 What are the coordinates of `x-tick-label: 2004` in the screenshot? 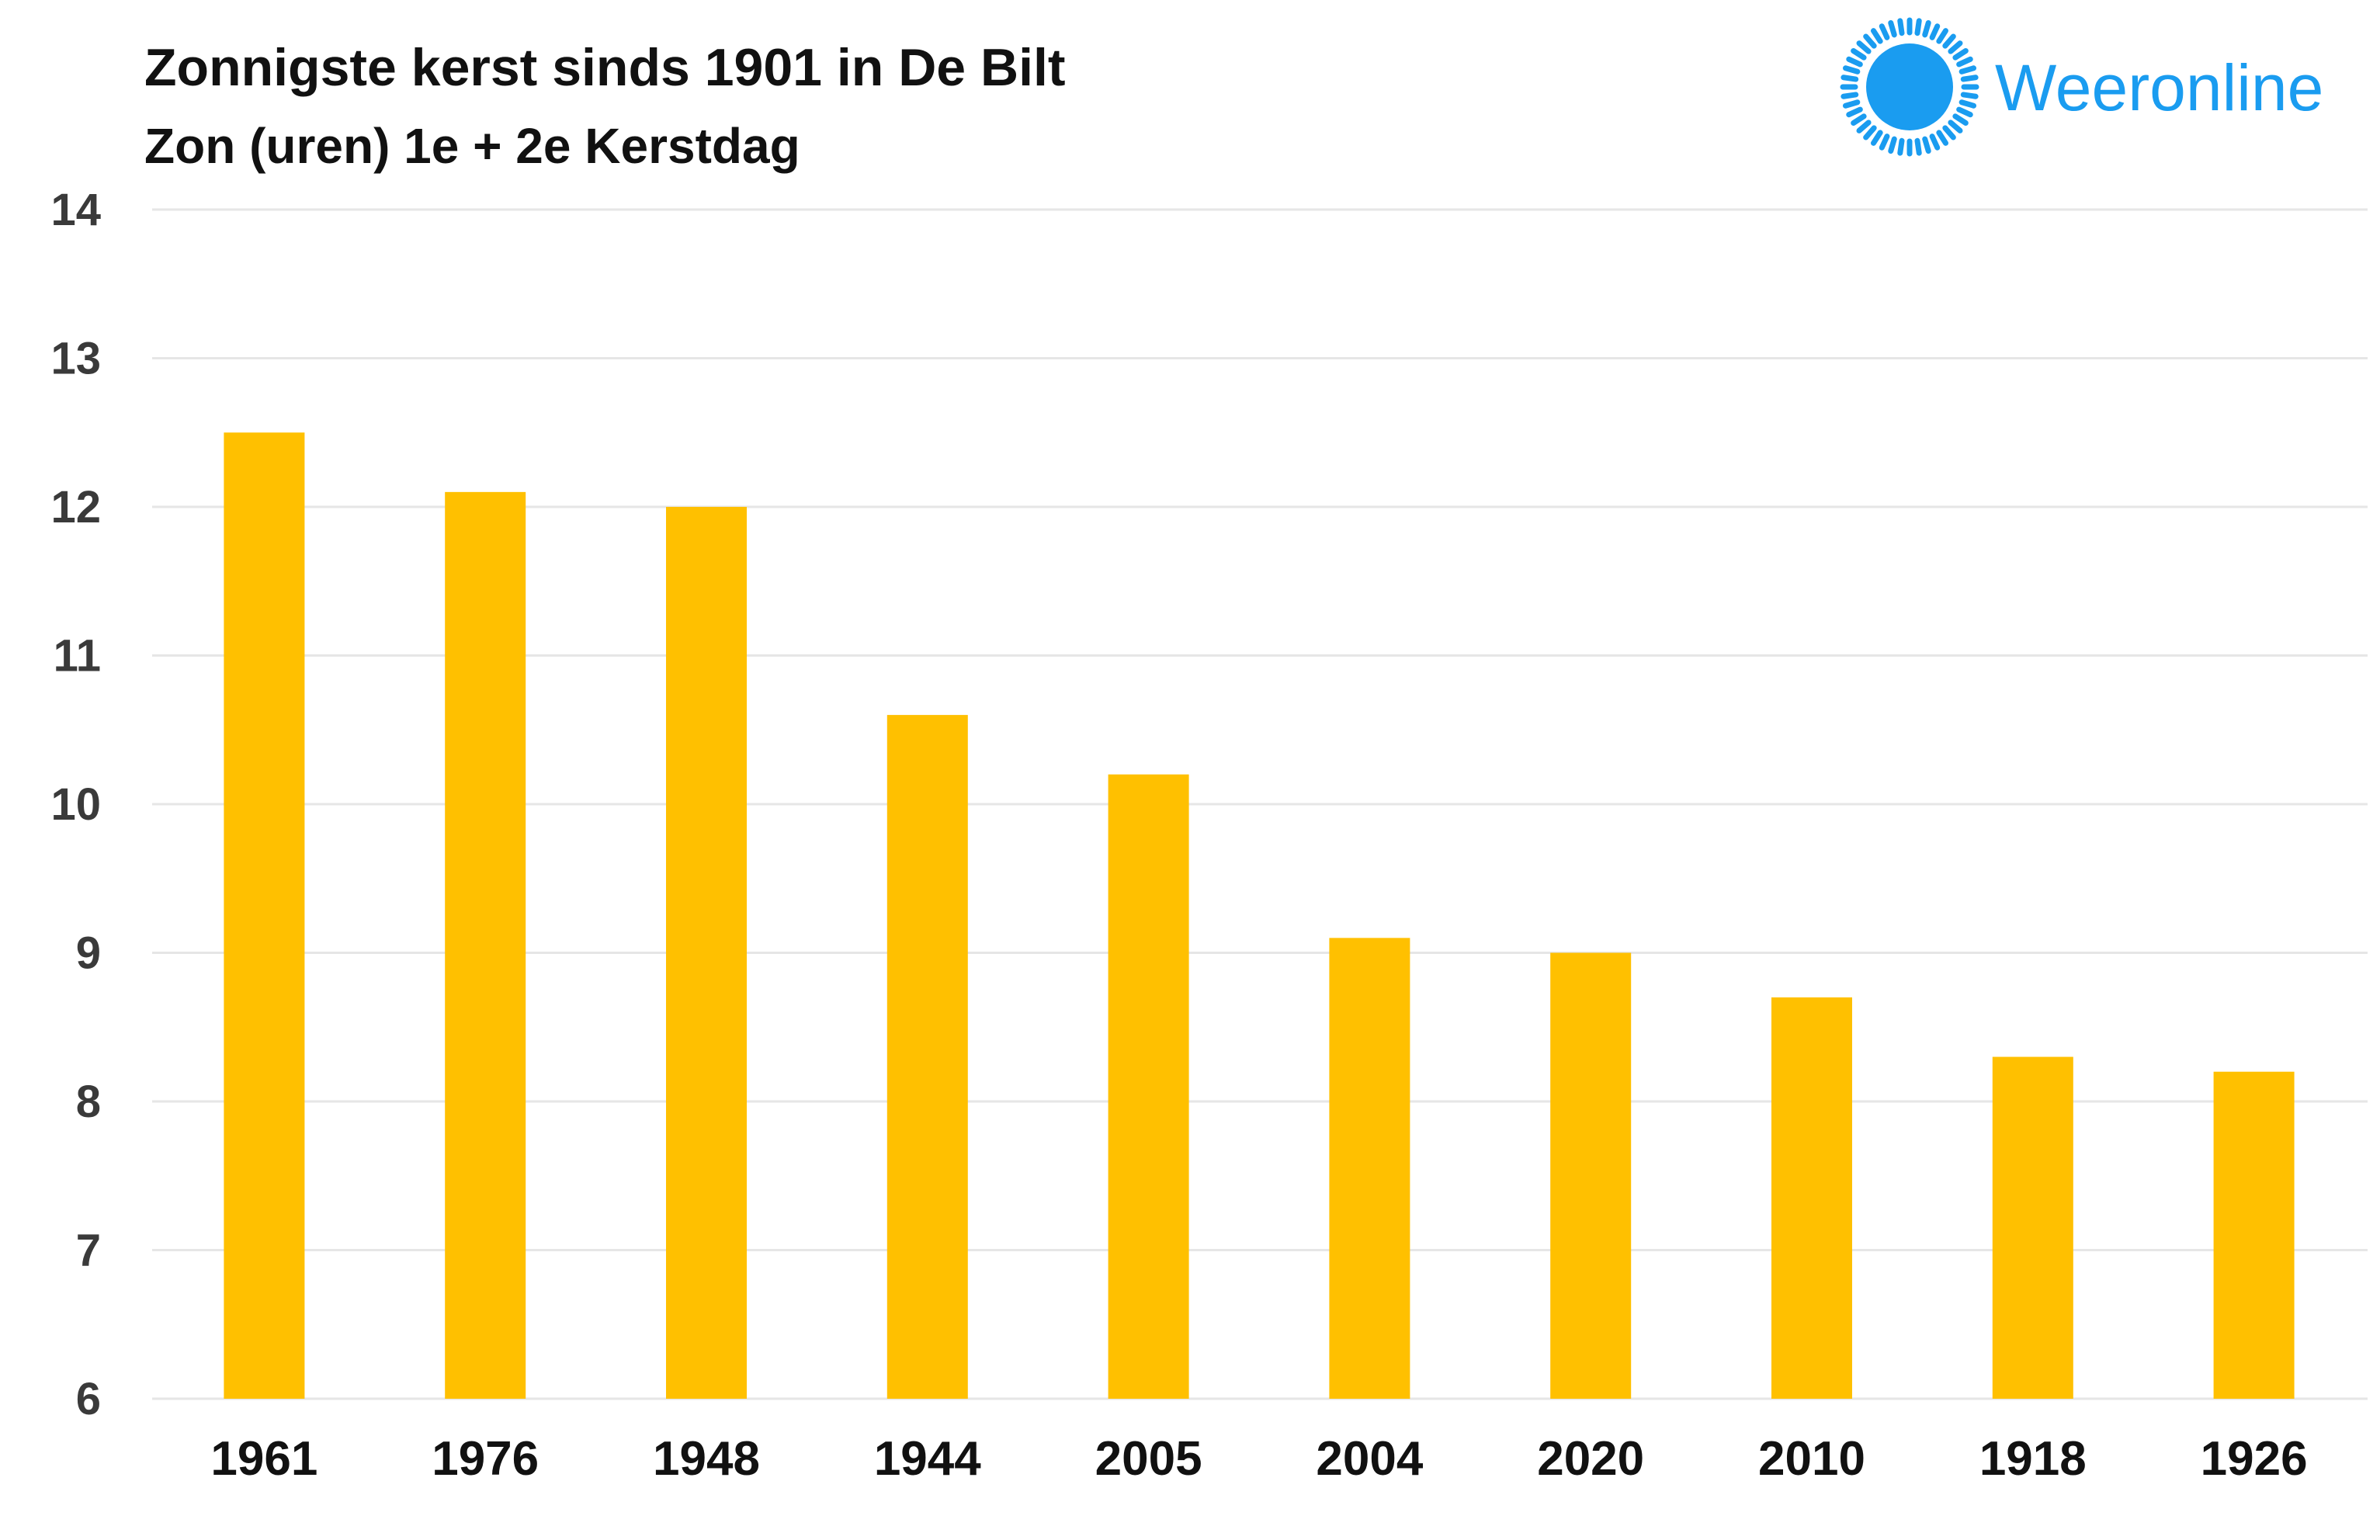 It's located at (1369, 1459).